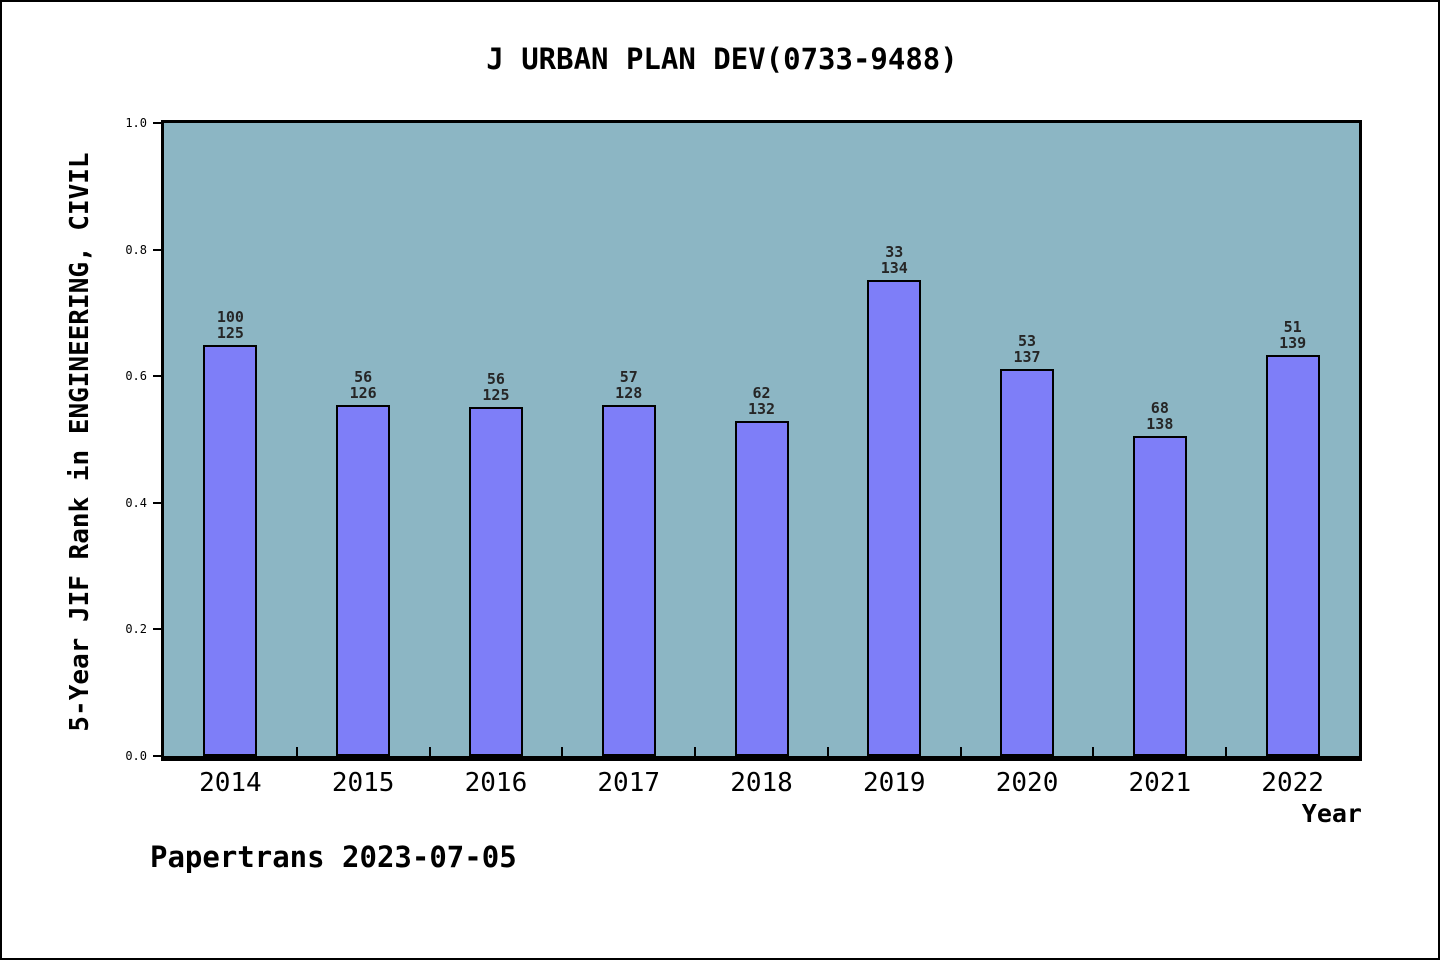 The height and width of the screenshot is (960, 1440). Describe the element at coordinates (1159, 596) in the screenshot. I see `bar-2021` at that location.